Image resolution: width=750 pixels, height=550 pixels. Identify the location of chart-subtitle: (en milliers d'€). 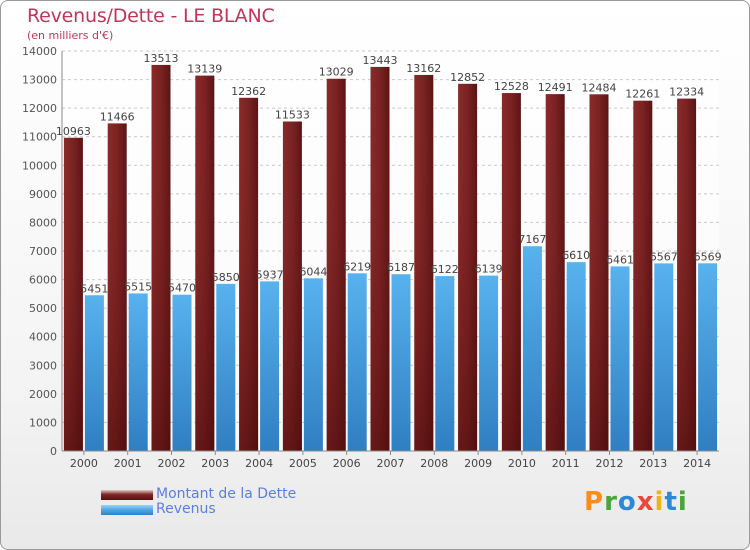
(70, 35).